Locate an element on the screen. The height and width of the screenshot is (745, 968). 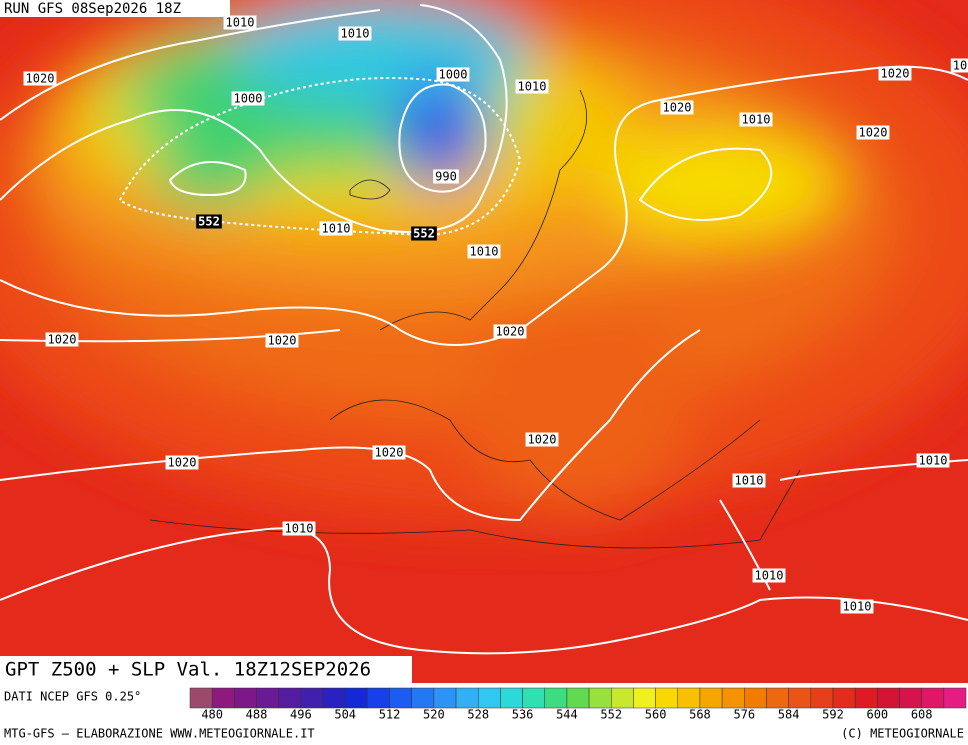
legend-label: 480 is located at coordinates (212, 715).